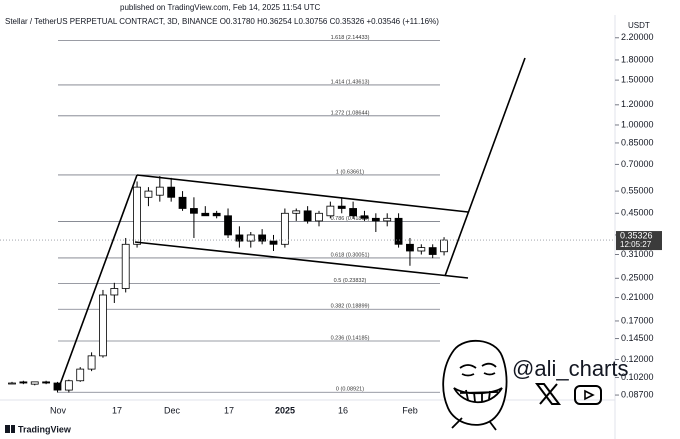 The image size is (680, 439). I want to click on y-tick-label: 0.08700, so click(637, 394).